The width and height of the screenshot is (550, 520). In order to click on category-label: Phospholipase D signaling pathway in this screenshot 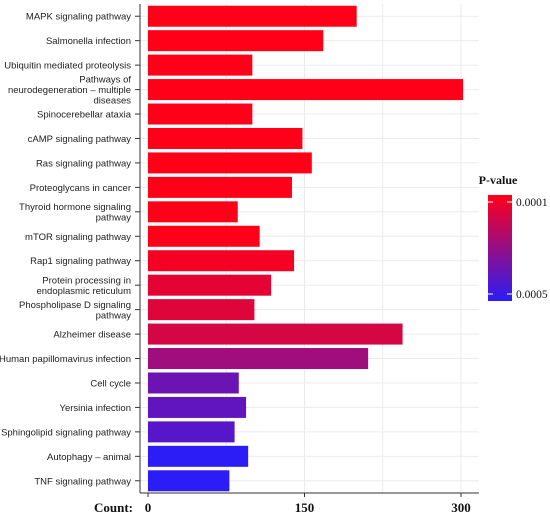, I will do `click(75, 311)`.